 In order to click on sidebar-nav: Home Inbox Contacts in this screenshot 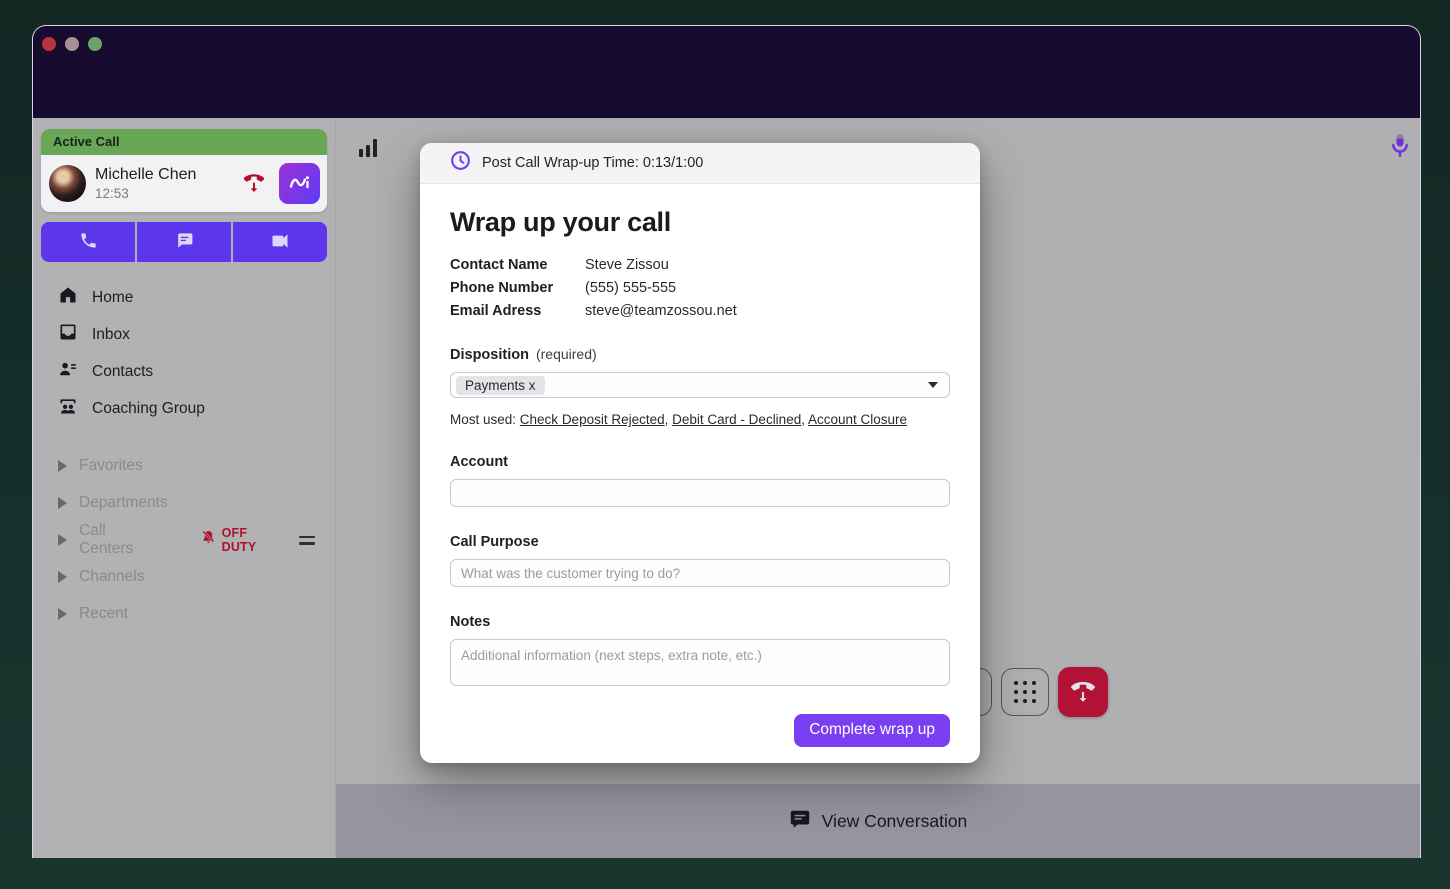, I will do `click(184, 353)`.